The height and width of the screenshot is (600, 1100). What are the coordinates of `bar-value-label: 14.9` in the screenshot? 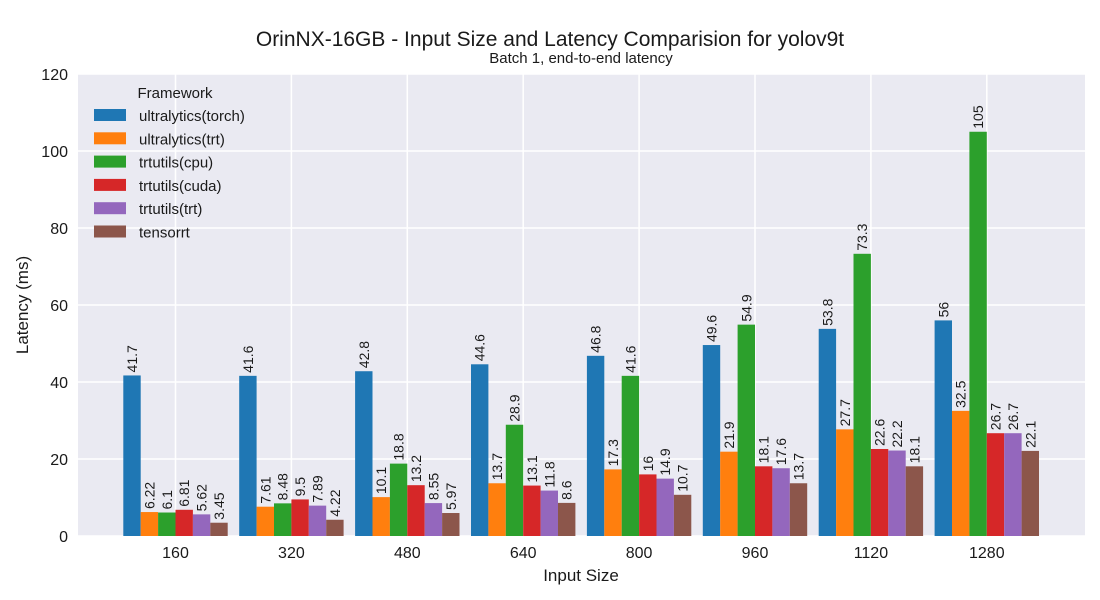 It's located at (665, 461).